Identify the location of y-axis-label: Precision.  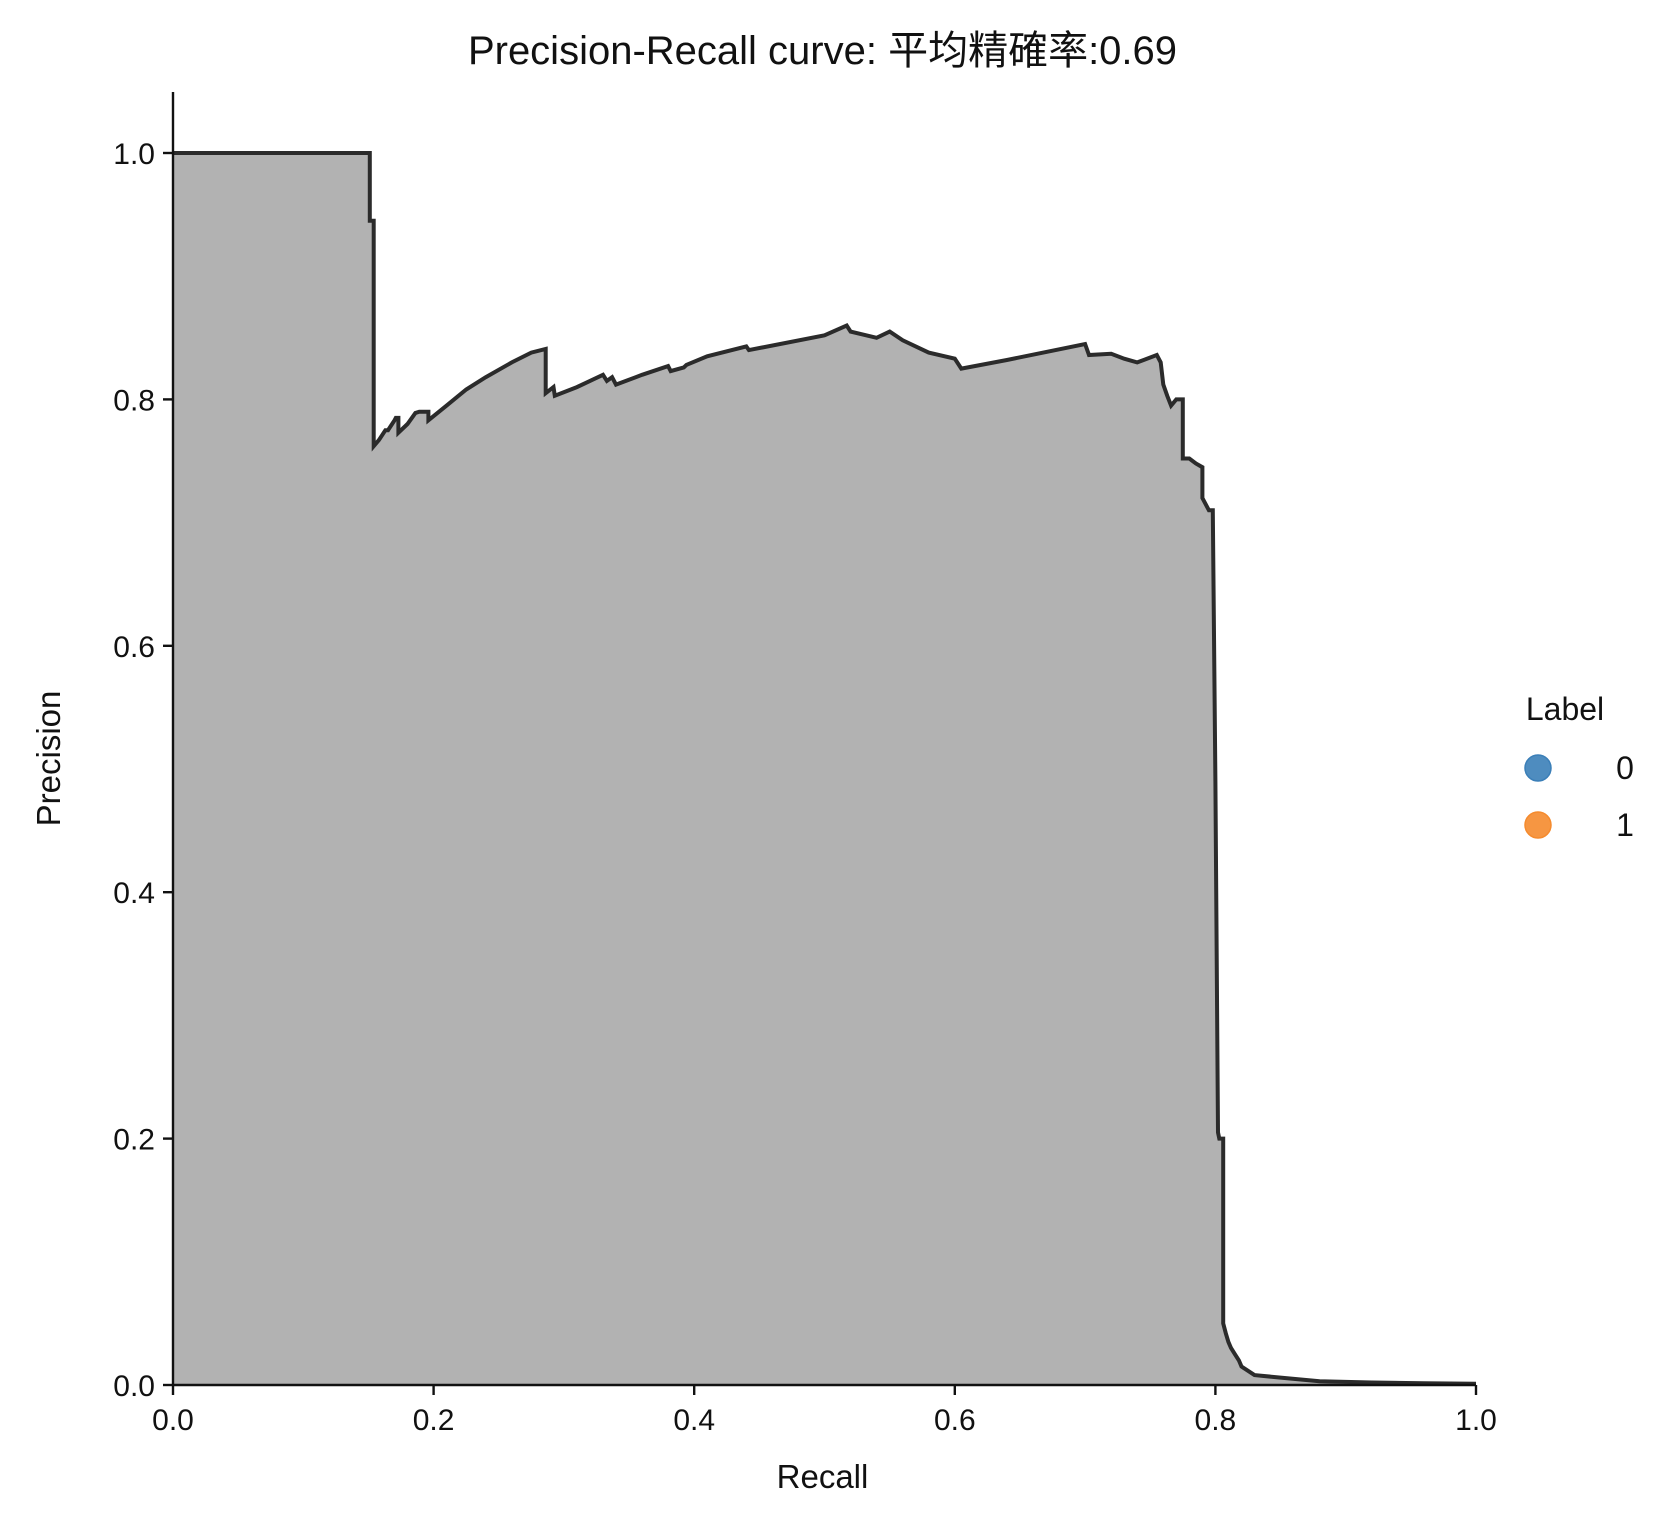
(48, 759).